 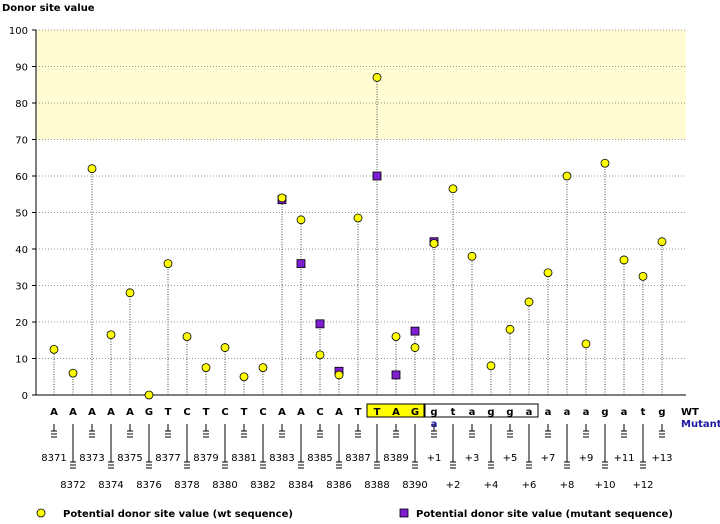 I want to click on position-label: 8381, so click(x=243, y=458).